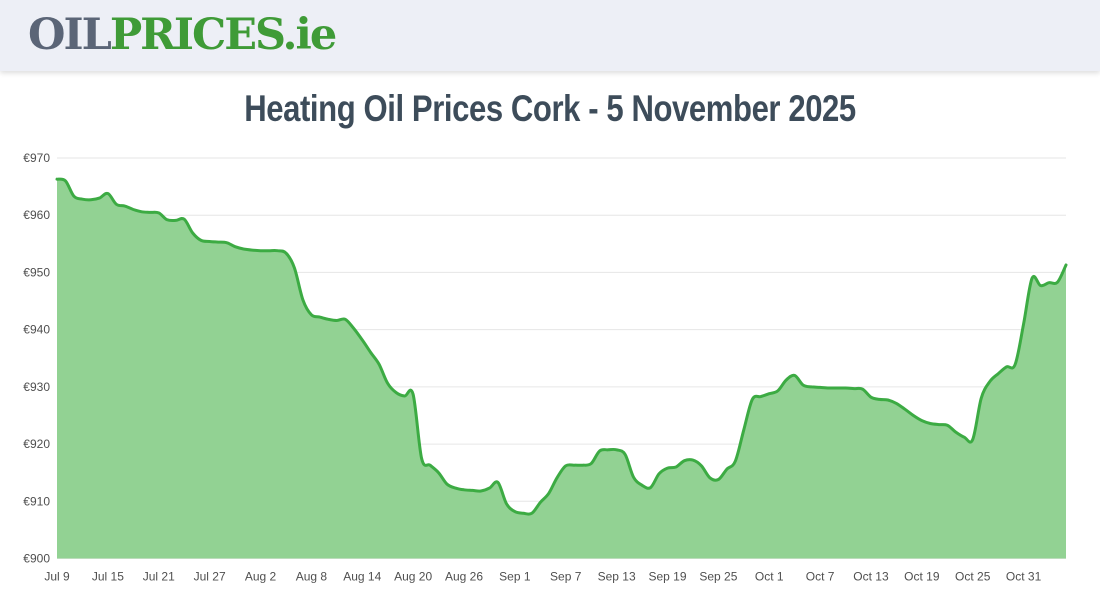 The image size is (1100, 600). What do you see at coordinates (36, 444) in the screenshot?
I see `y-axis-label-920: €920` at bounding box center [36, 444].